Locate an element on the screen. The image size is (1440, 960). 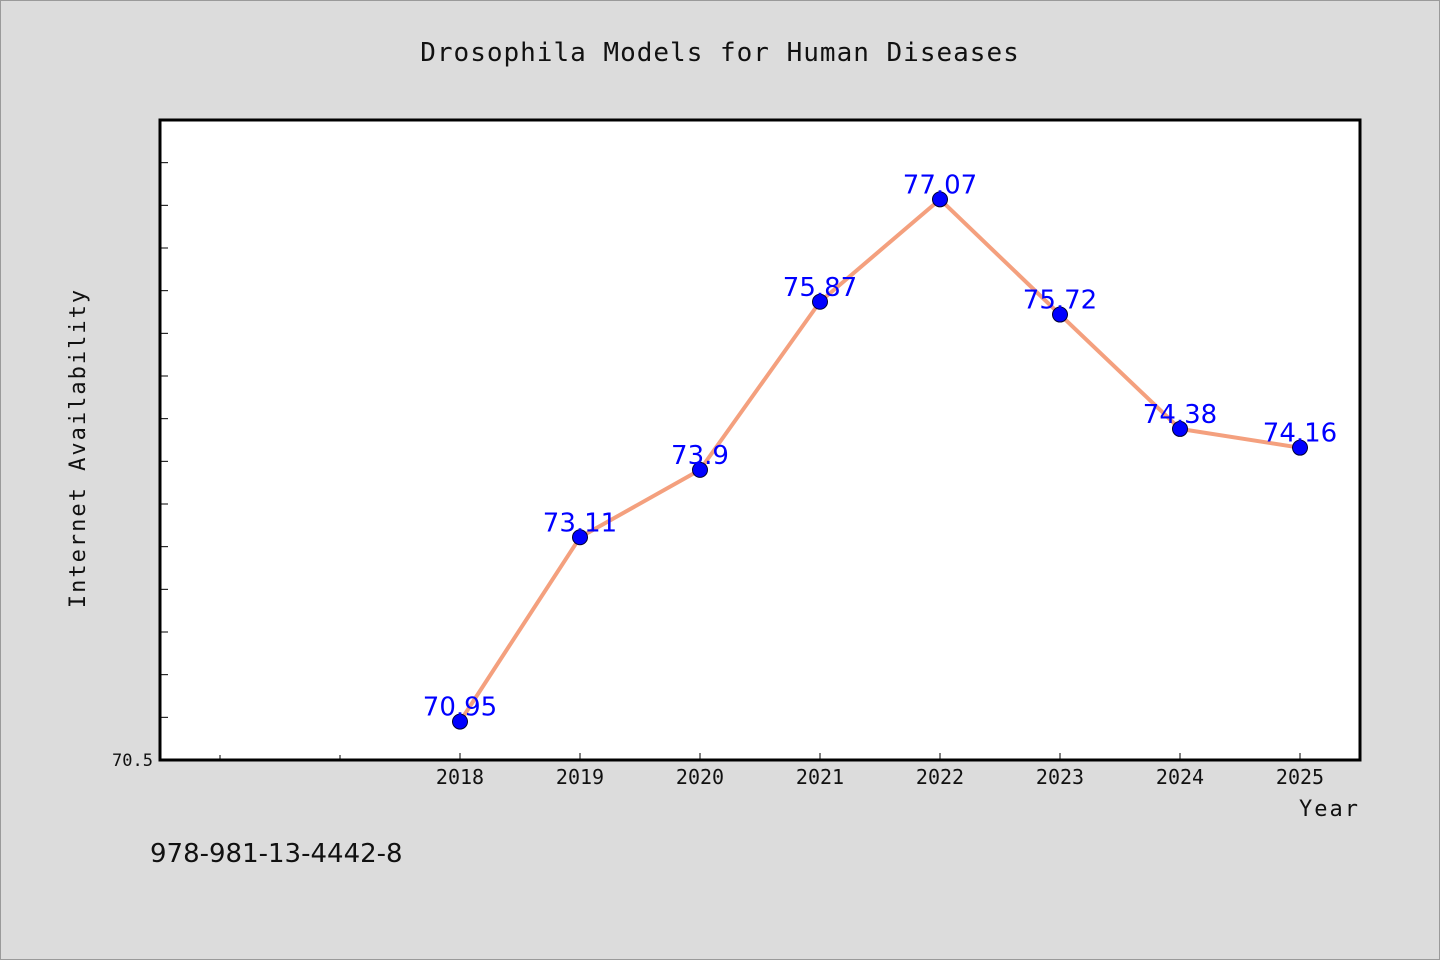
data-label: 70.95 is located at coordinates (460, 708).